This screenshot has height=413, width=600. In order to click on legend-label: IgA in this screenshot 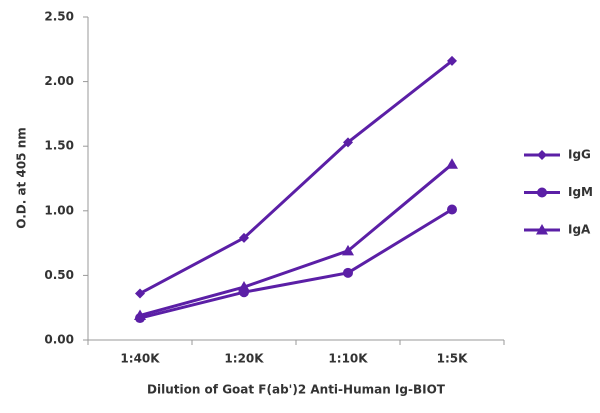, I will do `click(579, 230)`.